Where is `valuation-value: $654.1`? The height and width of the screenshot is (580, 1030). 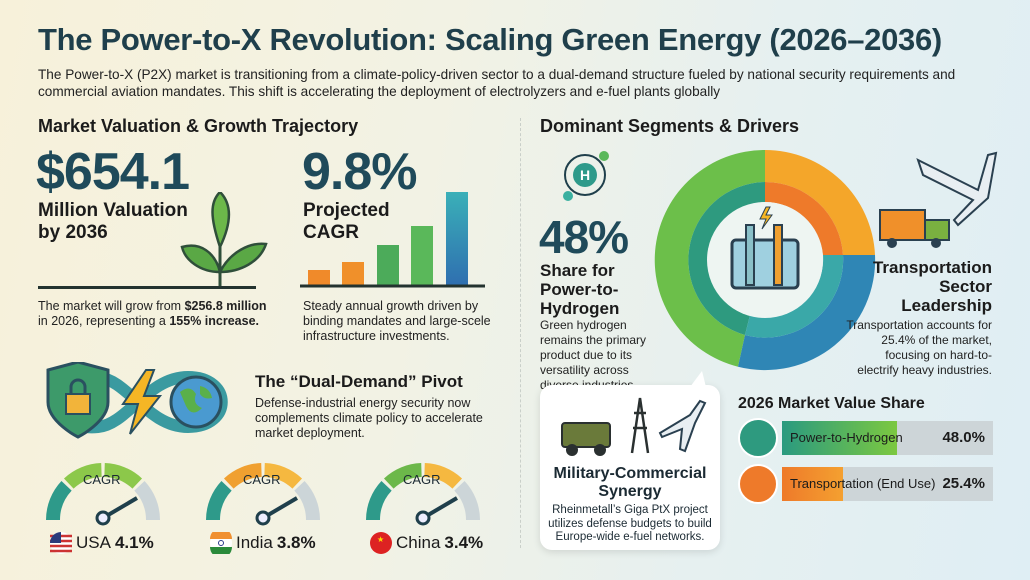 valuation-value: $654.1 is located at coordinates (113, 172).